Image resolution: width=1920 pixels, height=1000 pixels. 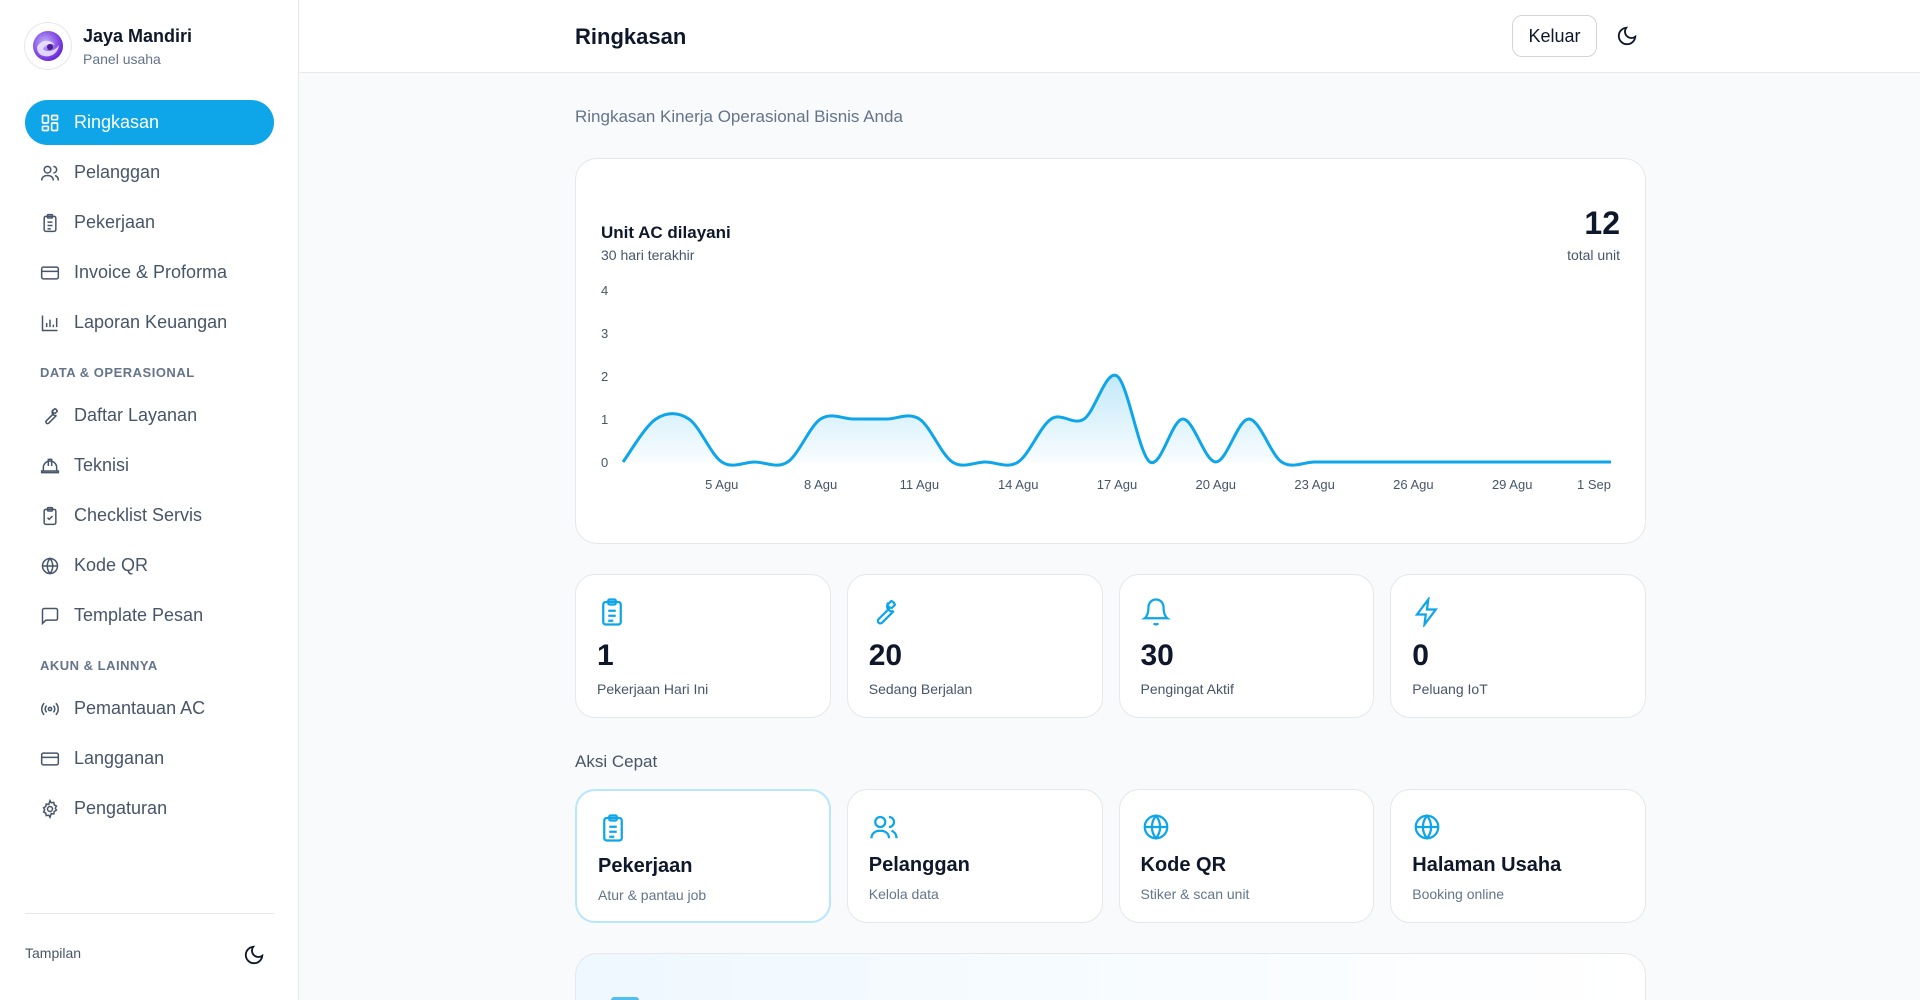 I want to click on quick-action-halaman-usaha: Halaman Usaha Booking online, so click(x=1518, y=856).